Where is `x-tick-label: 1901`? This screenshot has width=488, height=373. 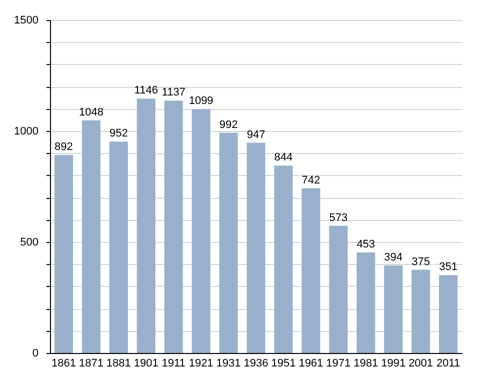
x-tick-label: 1901 is located at coordinates (146, 364).